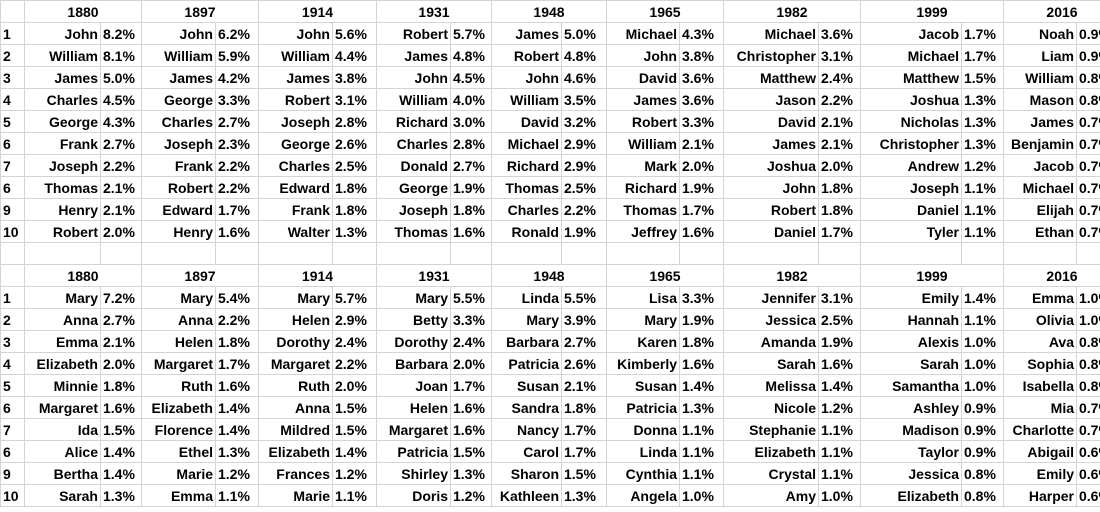 The image size is (1100, 512). What do you see at coordinates (178, 473) in the screenshot?
I see `name-cell: Marie` at bounding box center [178, 473].